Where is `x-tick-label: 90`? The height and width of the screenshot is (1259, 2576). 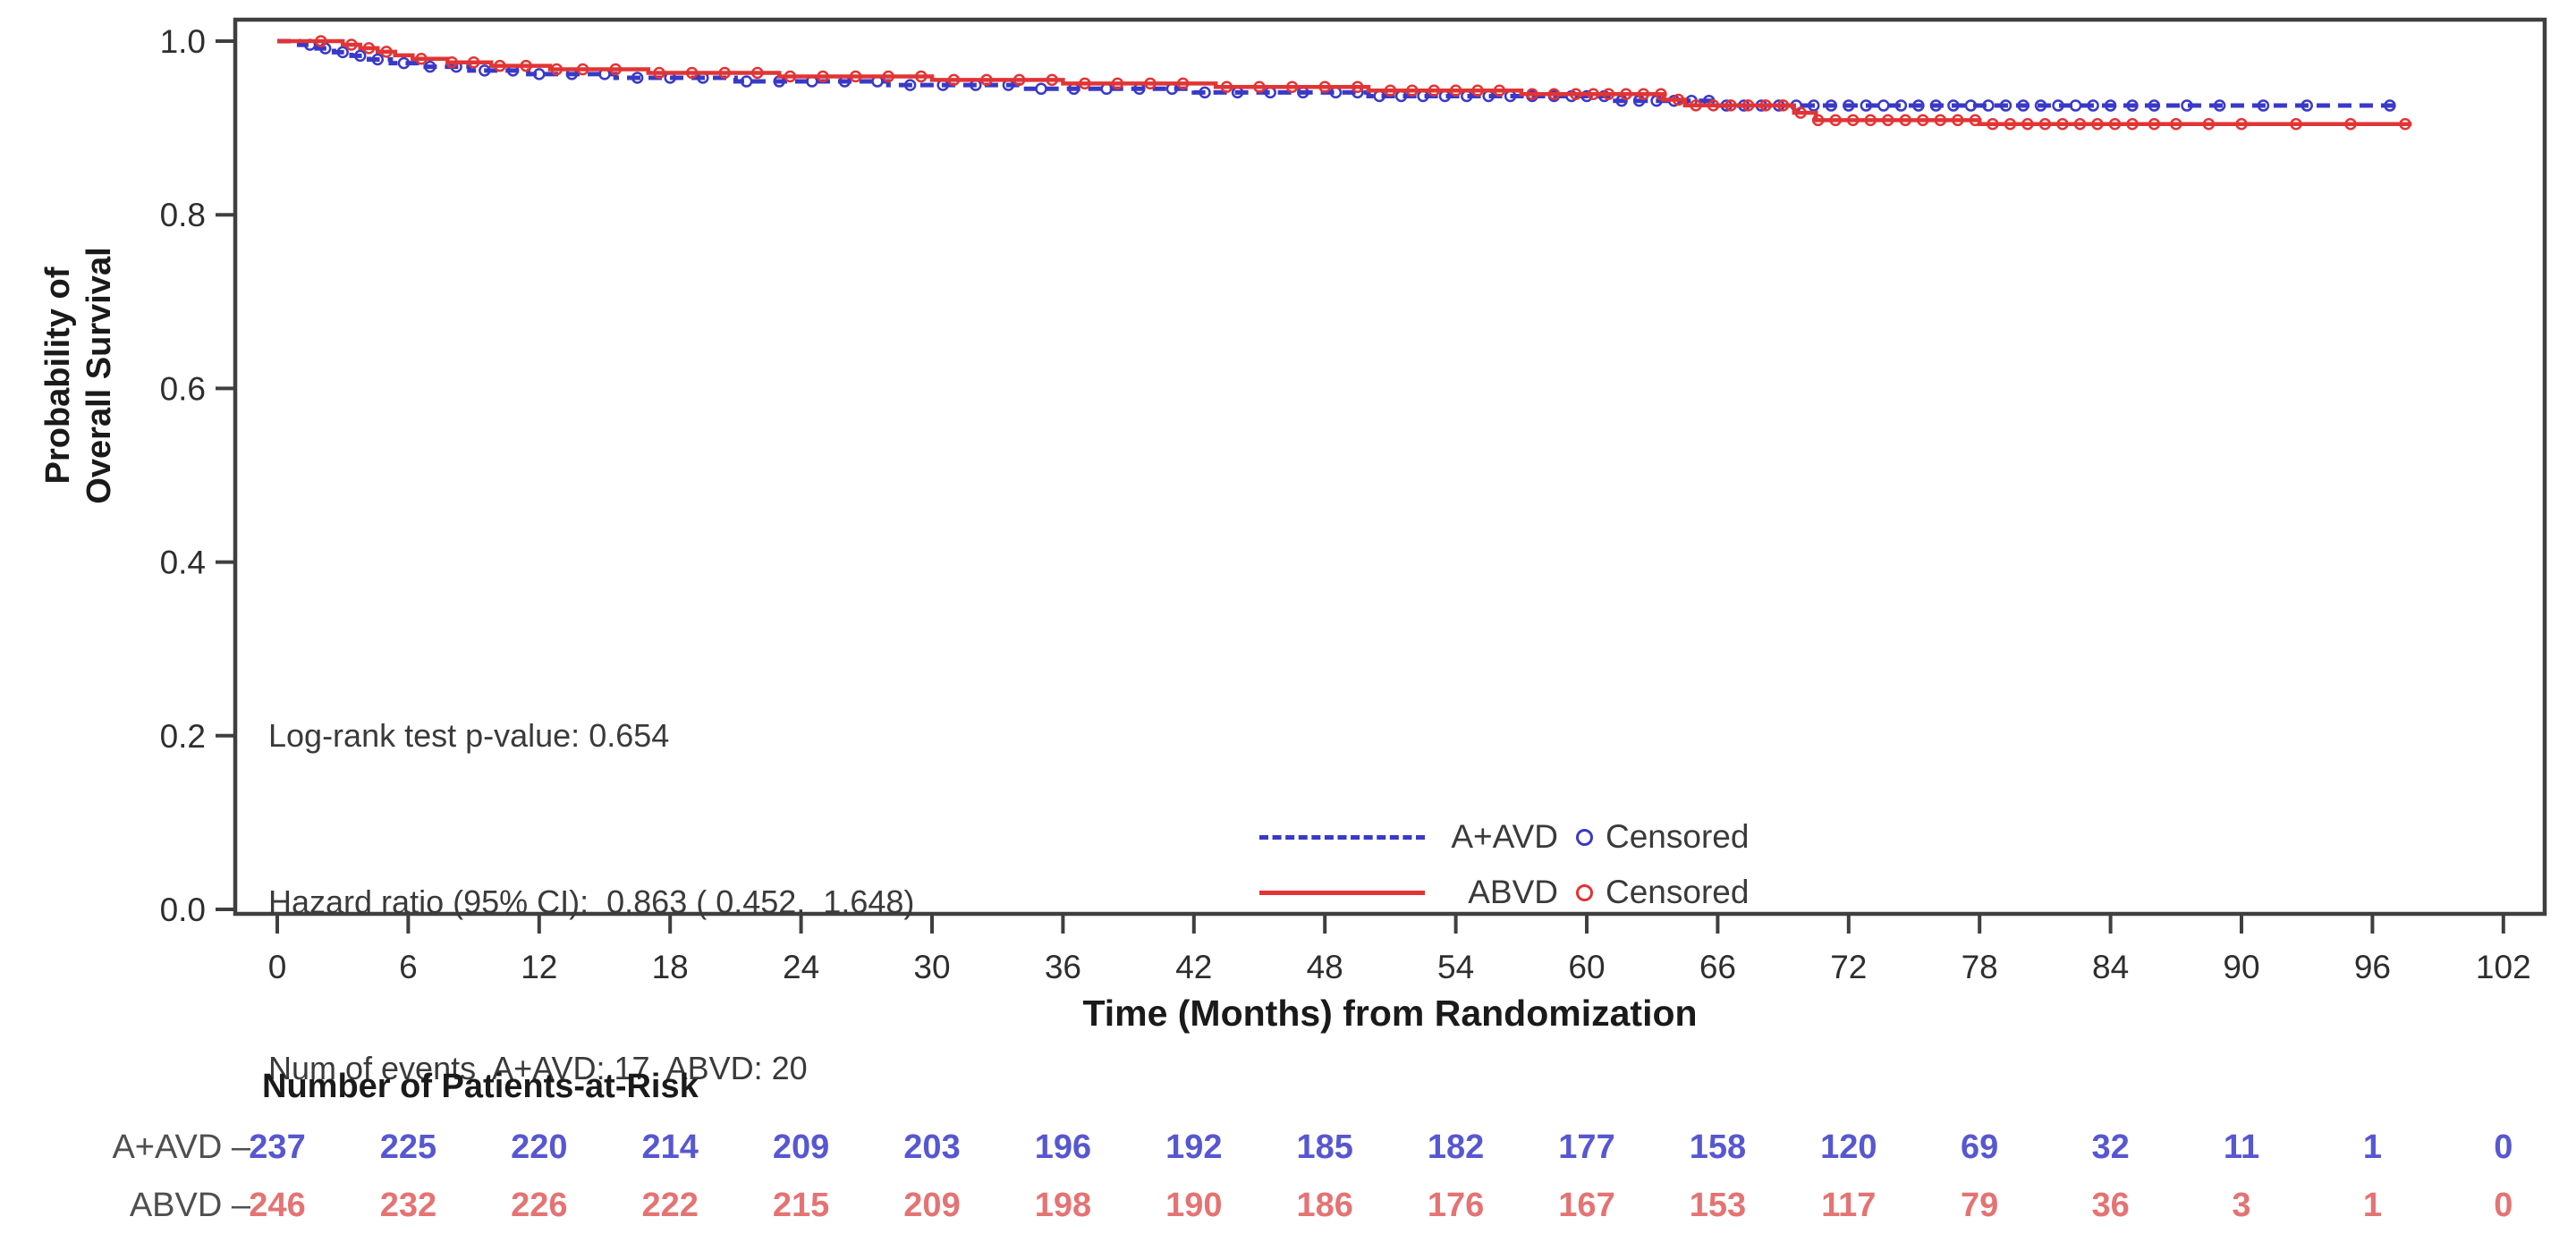
x-tick-label: 90 is located at coordinates (2241, 967).